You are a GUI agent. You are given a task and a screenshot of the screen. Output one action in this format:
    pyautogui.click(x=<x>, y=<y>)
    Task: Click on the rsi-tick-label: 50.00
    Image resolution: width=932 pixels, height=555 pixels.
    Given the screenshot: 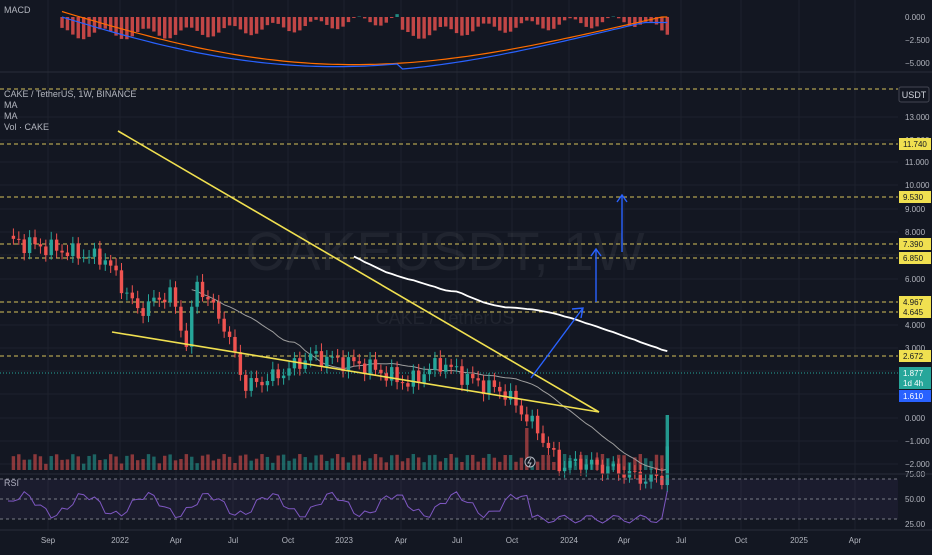 What is the action you would take?
    pyautogui.click(x=915, y=499)
    